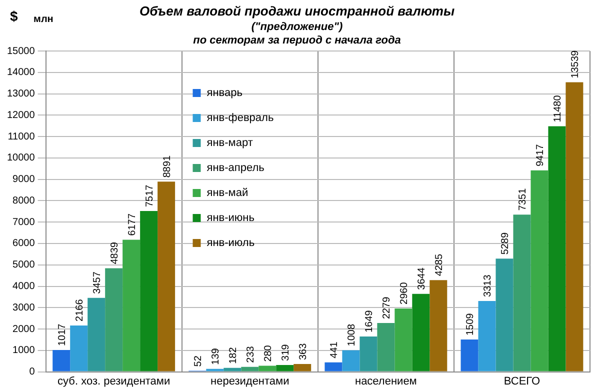  Describe the element at coordinates (224, 93) in the screenshot. I see `legend-label: январь` at that location.